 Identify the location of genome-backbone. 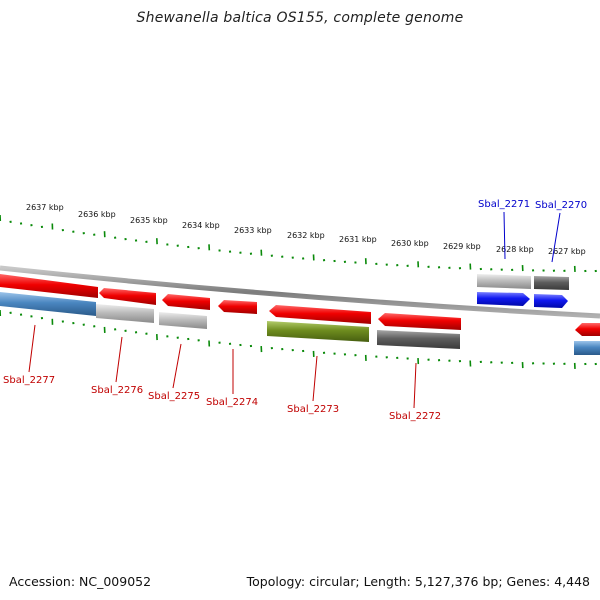
(300, 292).